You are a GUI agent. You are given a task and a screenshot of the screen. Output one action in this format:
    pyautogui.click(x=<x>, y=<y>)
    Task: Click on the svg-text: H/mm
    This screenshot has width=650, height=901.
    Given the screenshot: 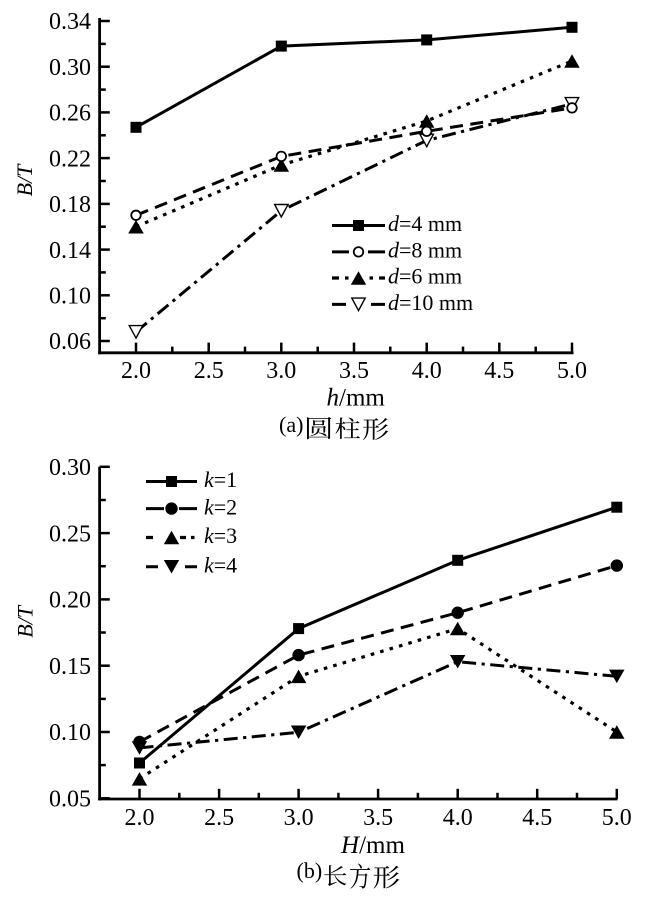 What is the action you would take?
    pyautogui.click(x=372, y=845)
    